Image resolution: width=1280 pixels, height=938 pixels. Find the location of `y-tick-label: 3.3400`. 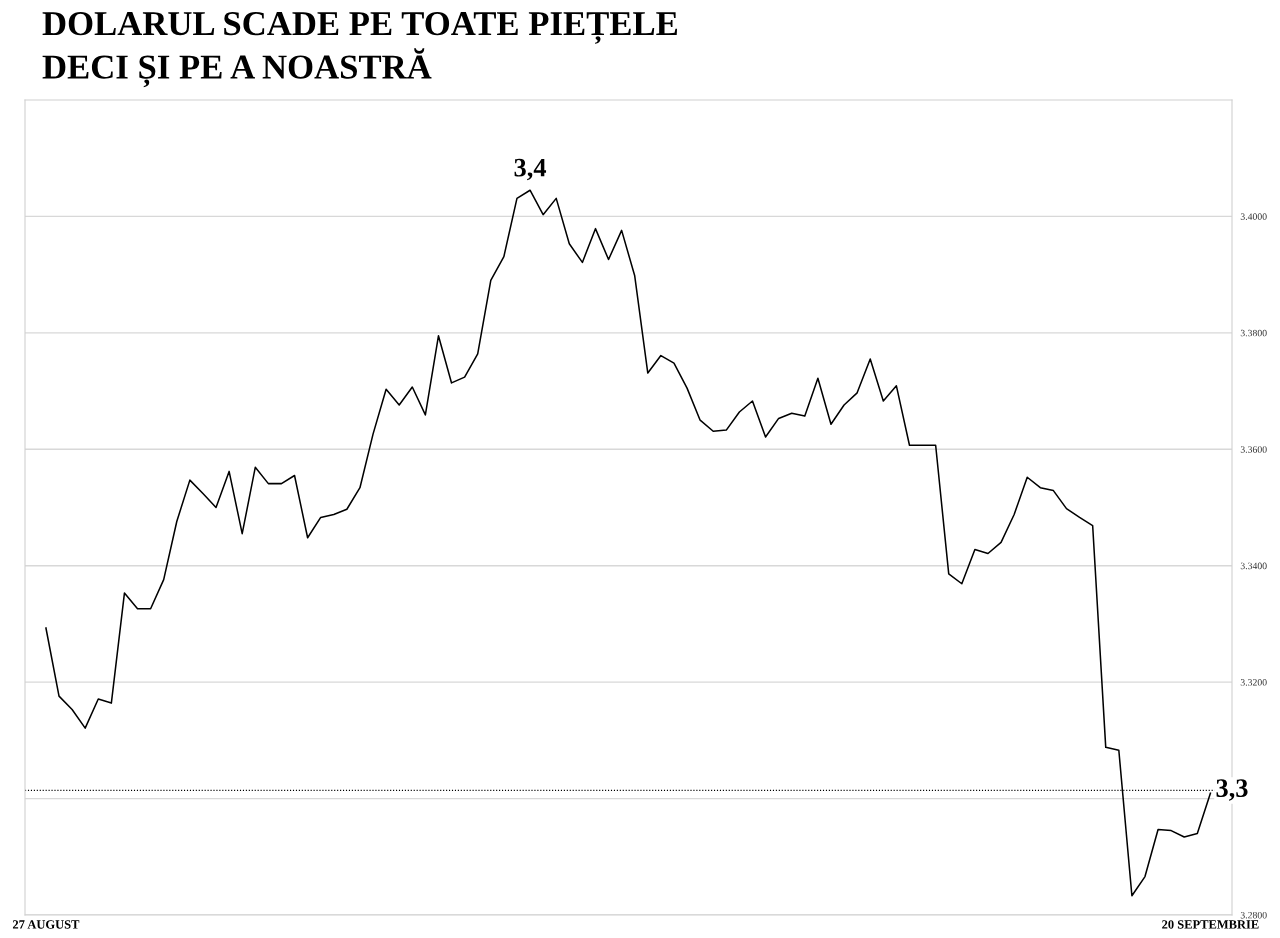

y-tick-label: 3.3400 is located at coordinates (1253, 566).